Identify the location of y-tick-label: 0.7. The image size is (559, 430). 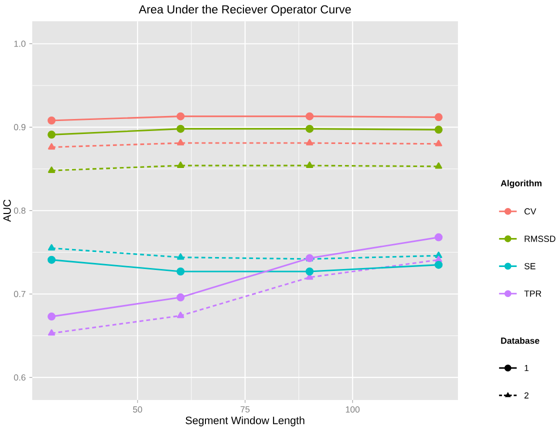
(20, 294).